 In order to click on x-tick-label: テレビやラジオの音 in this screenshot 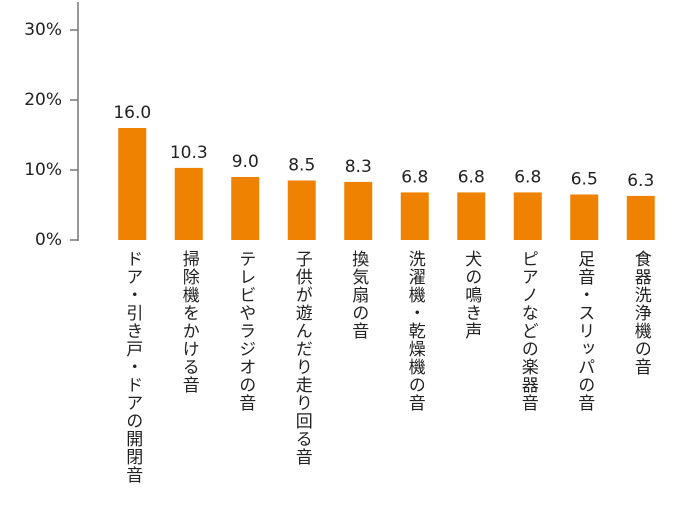, I will do `click(245, 331)`.